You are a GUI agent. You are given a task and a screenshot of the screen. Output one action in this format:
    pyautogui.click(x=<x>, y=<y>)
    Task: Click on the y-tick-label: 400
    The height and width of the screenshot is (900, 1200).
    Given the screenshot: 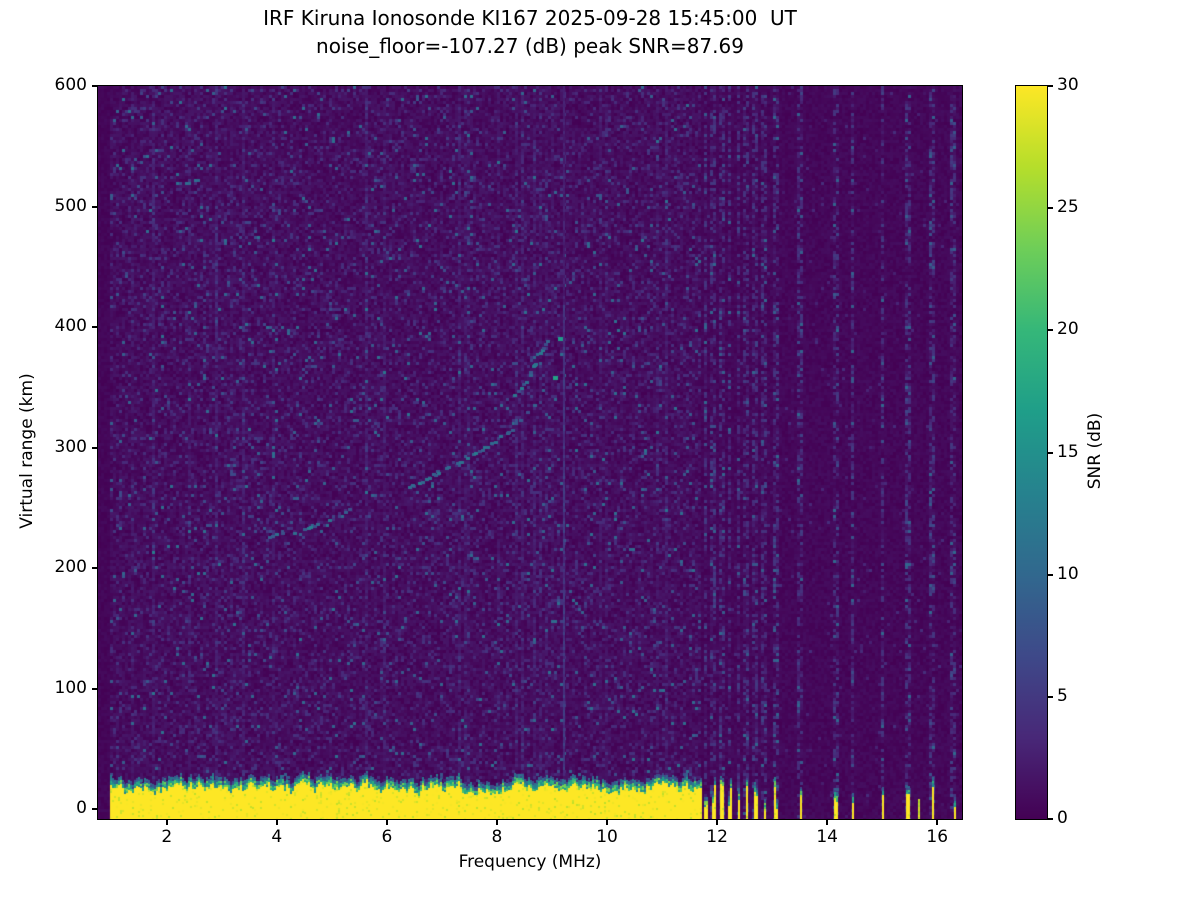 What is the action you would take?
    pyautogui.click(x=70, y=326)
    